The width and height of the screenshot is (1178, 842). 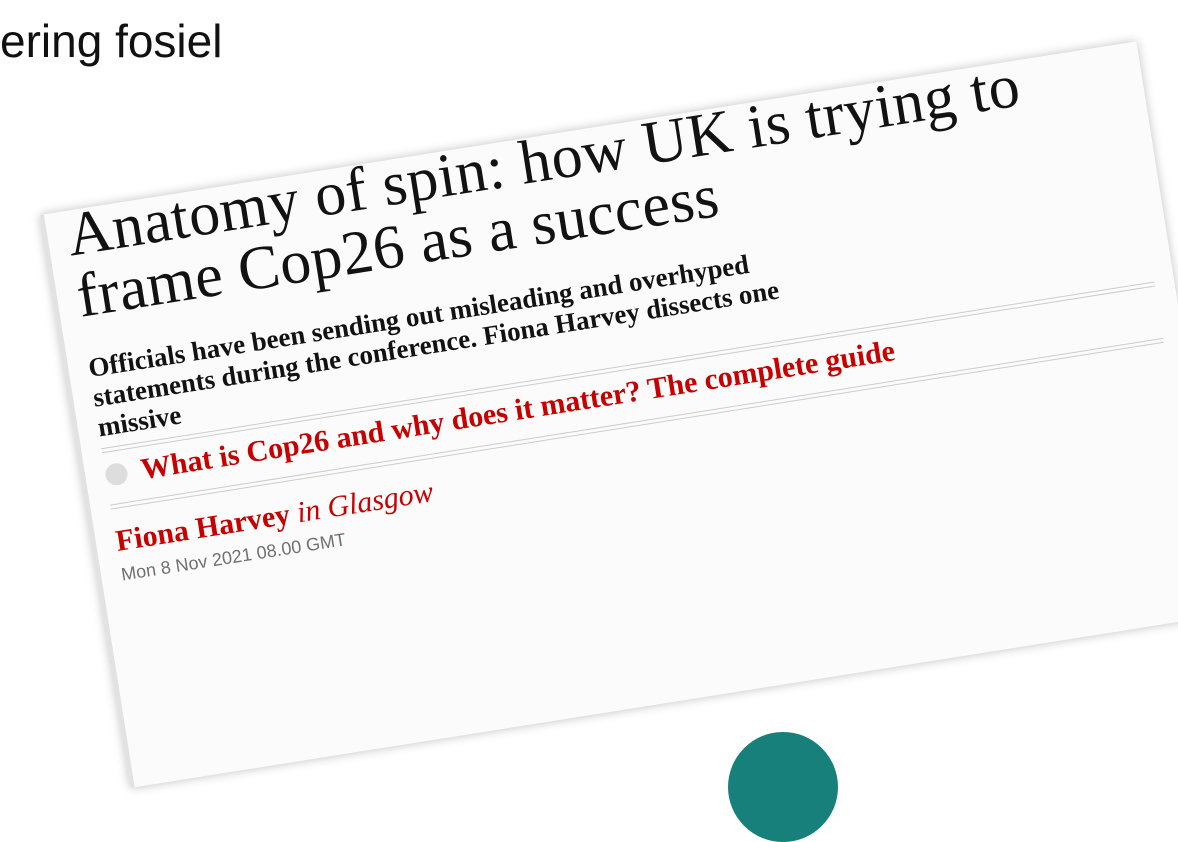 What do you see at coordinates (783, 787) in the screenshot?
I see `logo-circle` at bounding box center [783, 787].